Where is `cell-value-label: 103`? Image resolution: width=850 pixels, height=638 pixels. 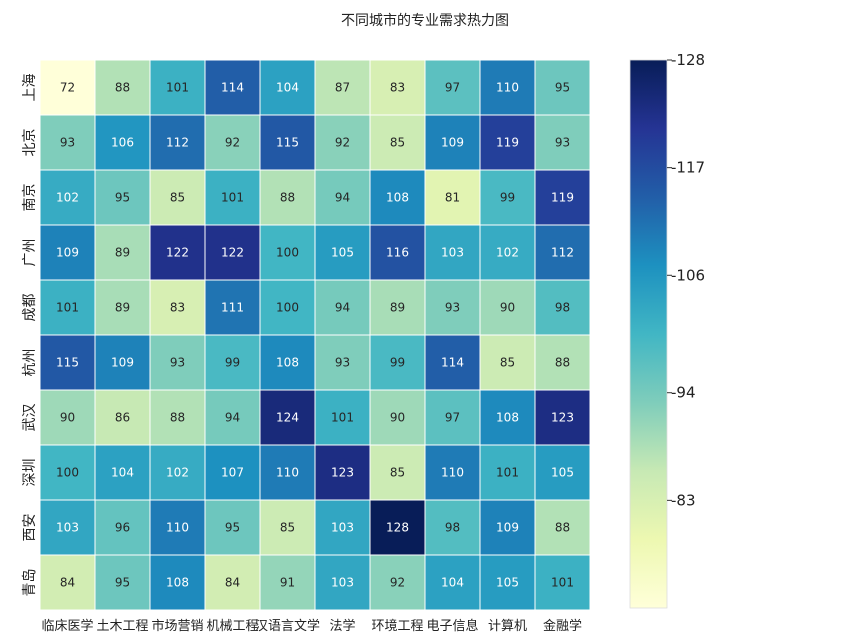
cell-value-label: 103 is located at coordinates (342, 583).